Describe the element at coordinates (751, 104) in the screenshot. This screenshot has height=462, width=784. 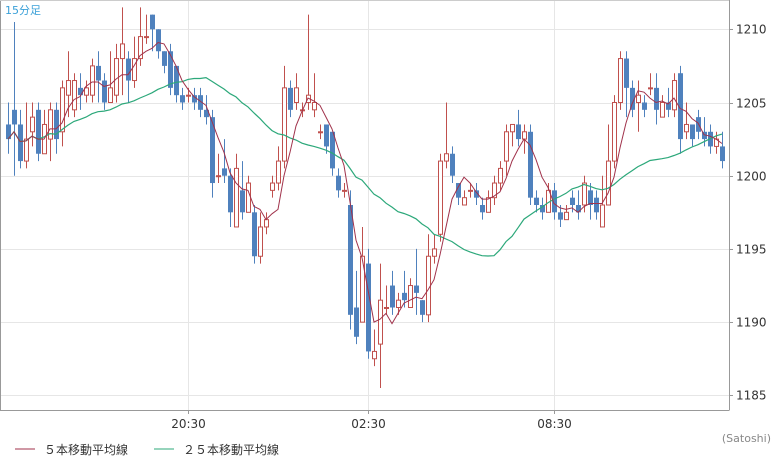
I see `price-tick-label: 1205` at that location.